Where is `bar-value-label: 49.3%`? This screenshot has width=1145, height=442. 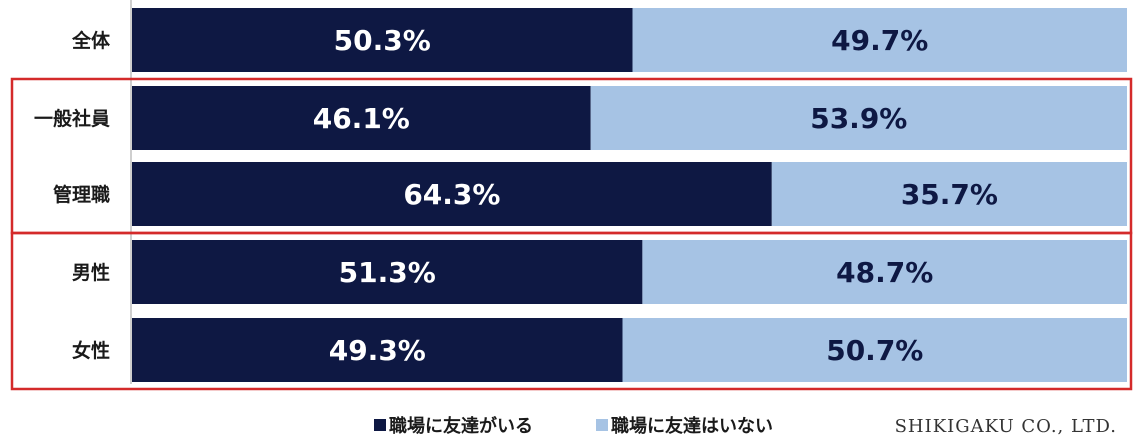 bar-value-label: 49.3% is located at coordinates (377, 350).